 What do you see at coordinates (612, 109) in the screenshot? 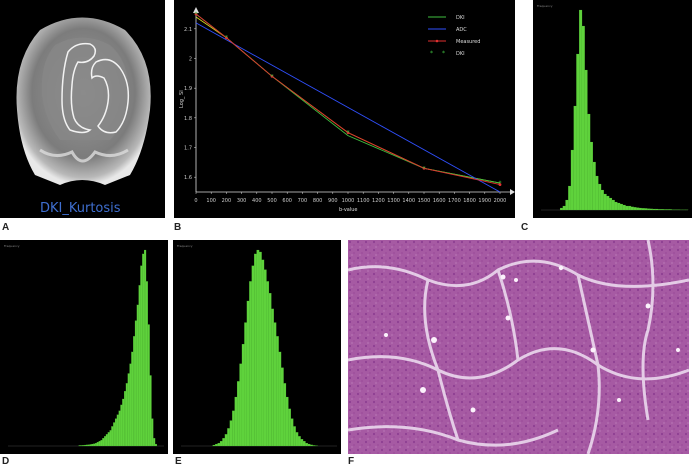
I see `panel-c-histogram: Frequency` at bounding box center [612, 109].